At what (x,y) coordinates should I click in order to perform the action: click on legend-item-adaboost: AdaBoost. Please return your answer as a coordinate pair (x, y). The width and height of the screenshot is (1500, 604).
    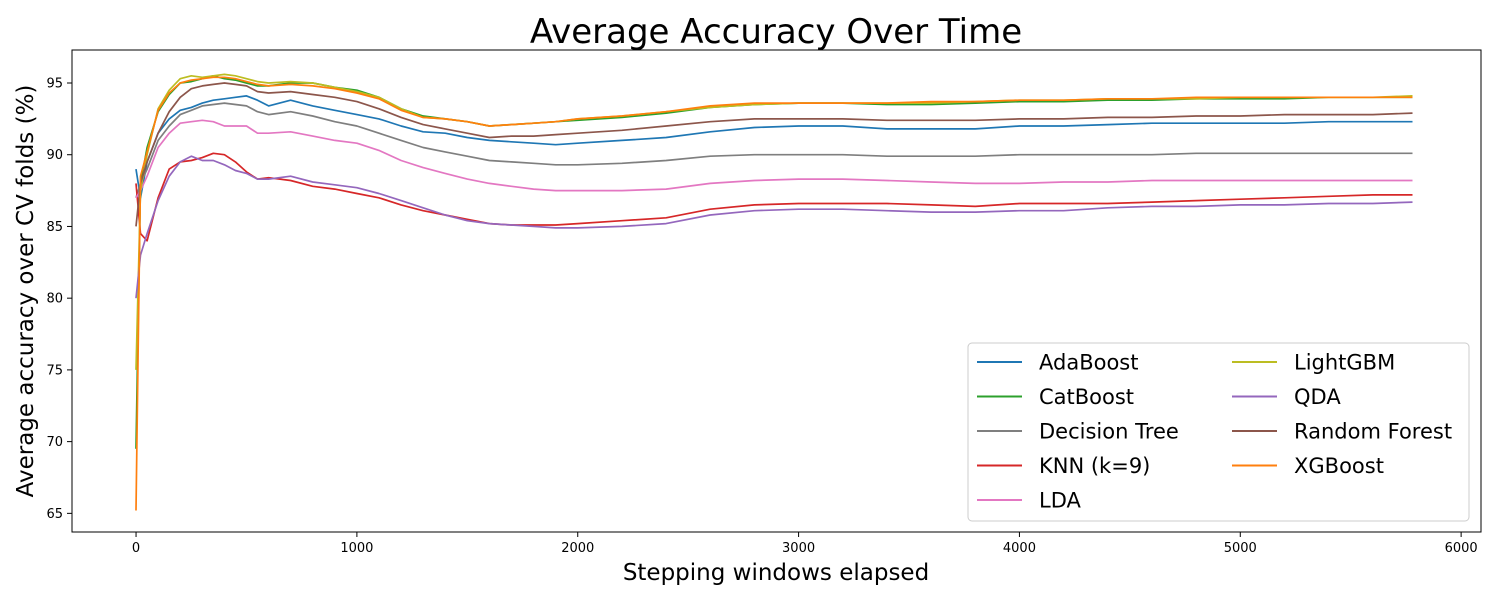
    Looking at the image, I should click on (1057, 363).